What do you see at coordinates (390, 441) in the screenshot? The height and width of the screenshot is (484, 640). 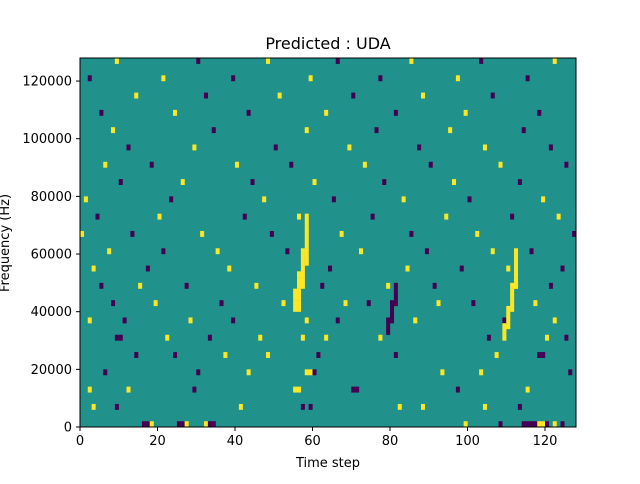 I see `x-tick-label: 80` at bounding box center [390, 441].